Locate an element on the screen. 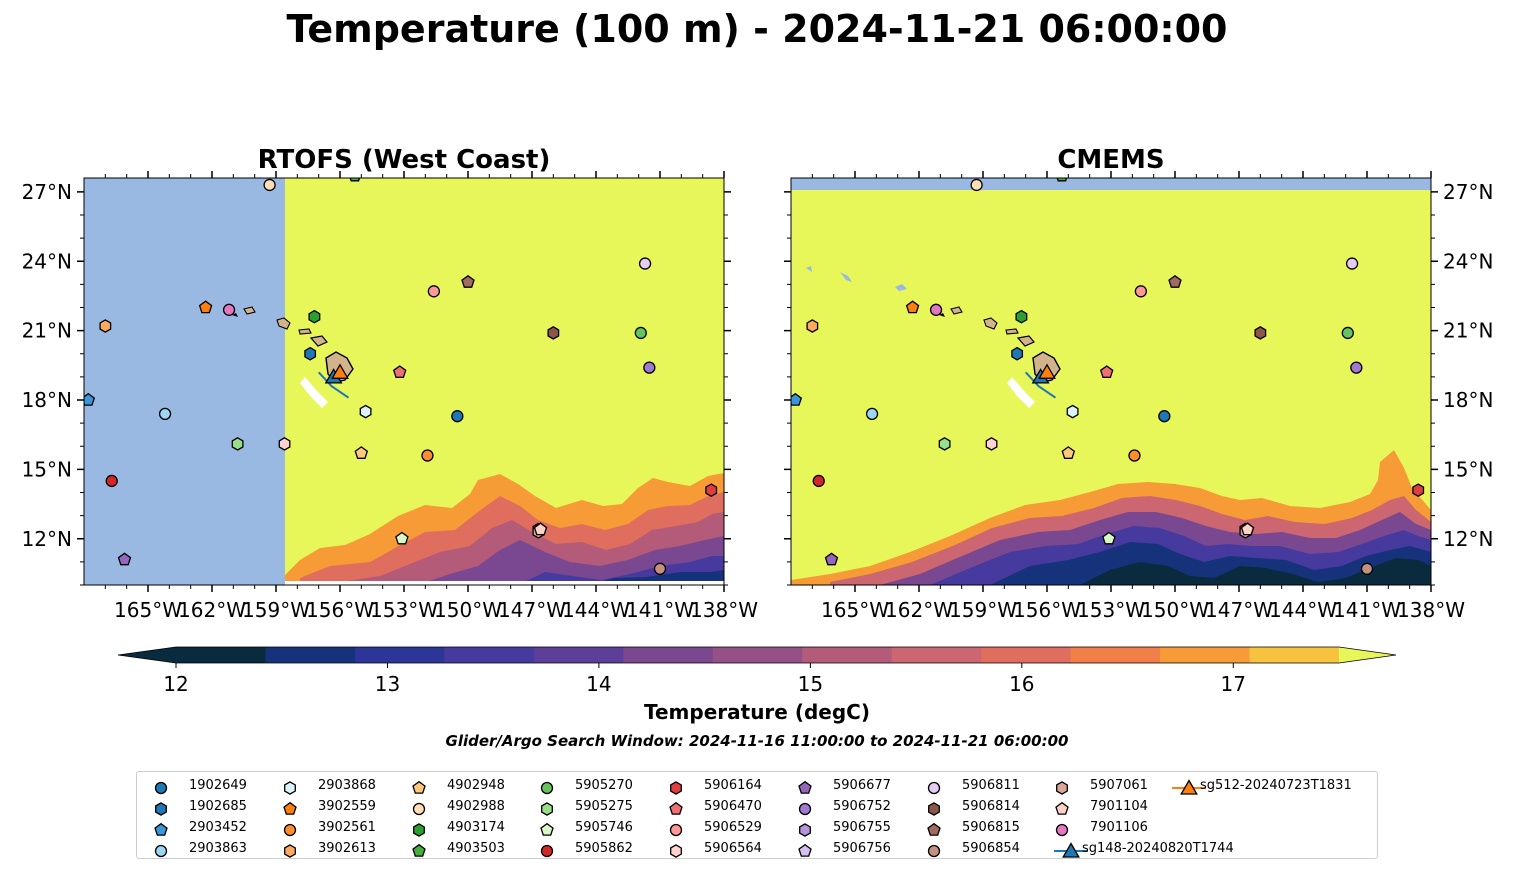 This screenshot has width=1514, height=889. legend-label: 5906164 is located at coordinates (733, 785).